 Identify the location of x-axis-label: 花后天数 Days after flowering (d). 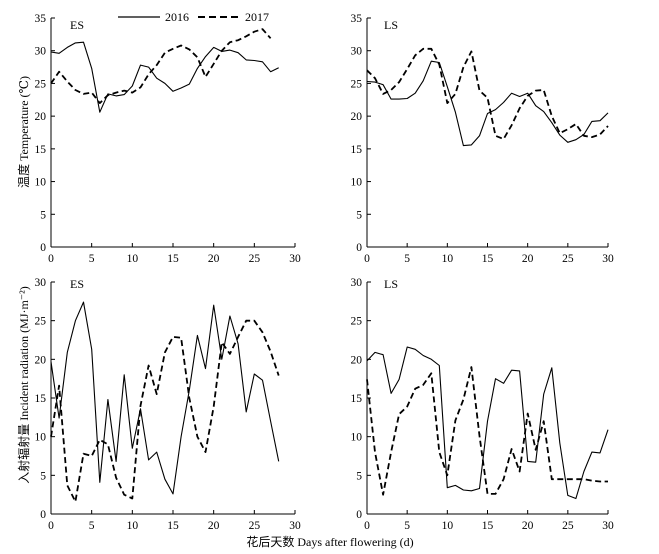
(329, 541).